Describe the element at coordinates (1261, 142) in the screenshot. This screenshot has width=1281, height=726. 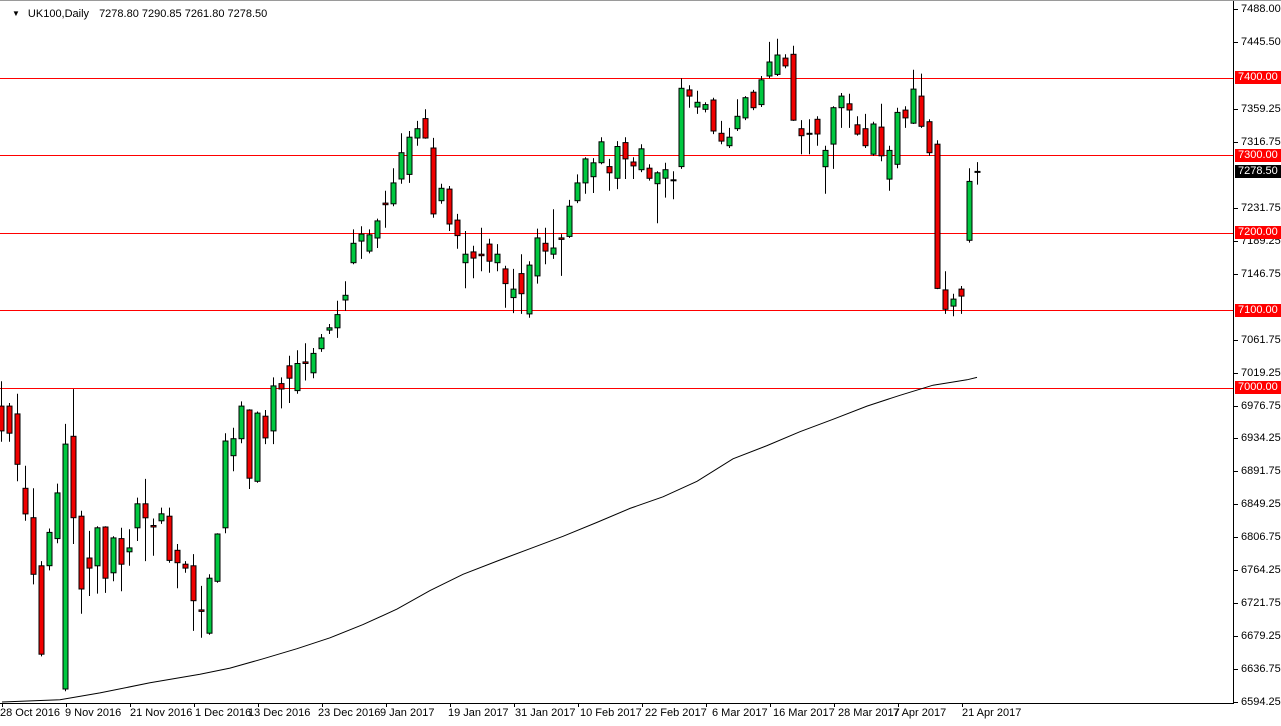
I see `price-axis-label: 7316.75` at that location.